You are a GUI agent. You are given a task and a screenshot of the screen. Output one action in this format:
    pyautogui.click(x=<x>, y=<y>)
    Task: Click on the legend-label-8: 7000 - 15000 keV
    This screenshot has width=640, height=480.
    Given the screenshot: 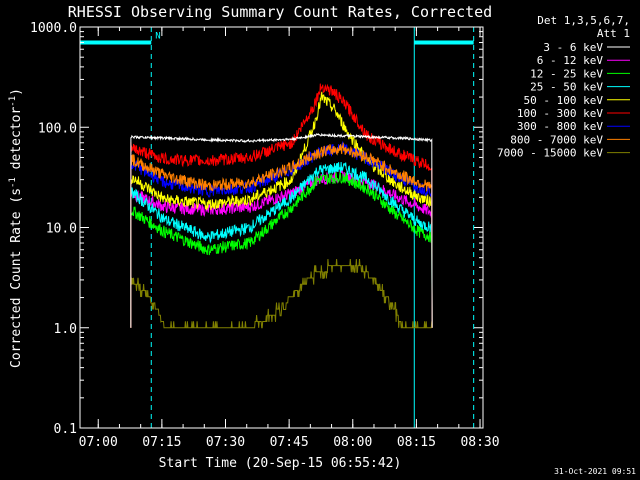 What is the action you would take?
    pyautogui.click(x=550, y=153)
    